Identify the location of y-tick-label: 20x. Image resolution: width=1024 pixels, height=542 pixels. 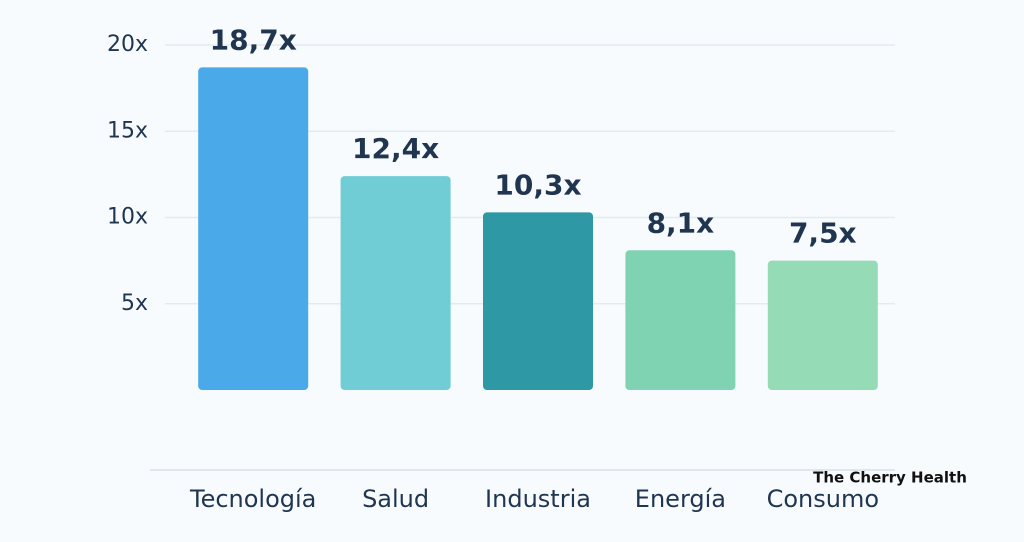
(127, 44).